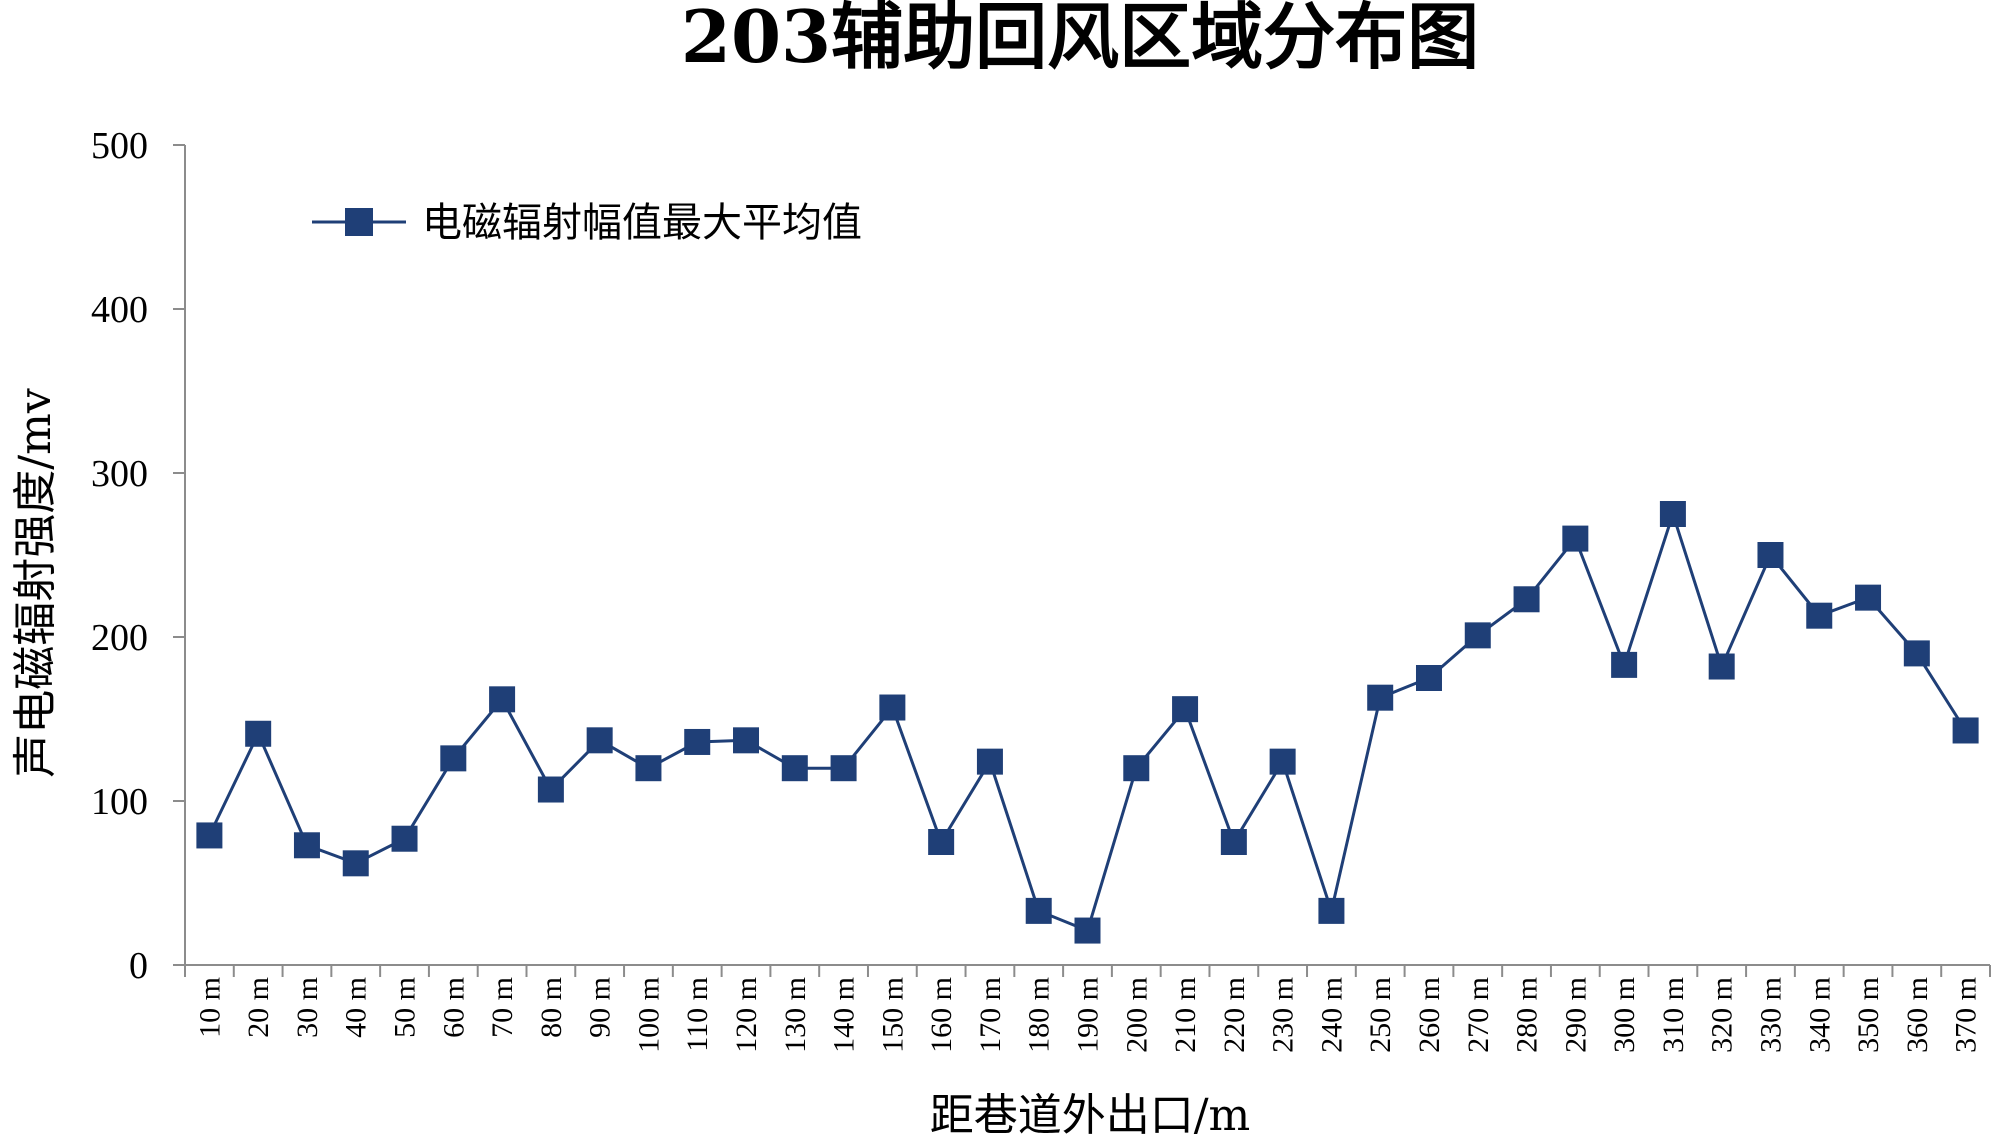  What do you see at coordinates (119, 146) in the screenshot?
I see `y-tick-label: 500` at bounding box center [119, 146].